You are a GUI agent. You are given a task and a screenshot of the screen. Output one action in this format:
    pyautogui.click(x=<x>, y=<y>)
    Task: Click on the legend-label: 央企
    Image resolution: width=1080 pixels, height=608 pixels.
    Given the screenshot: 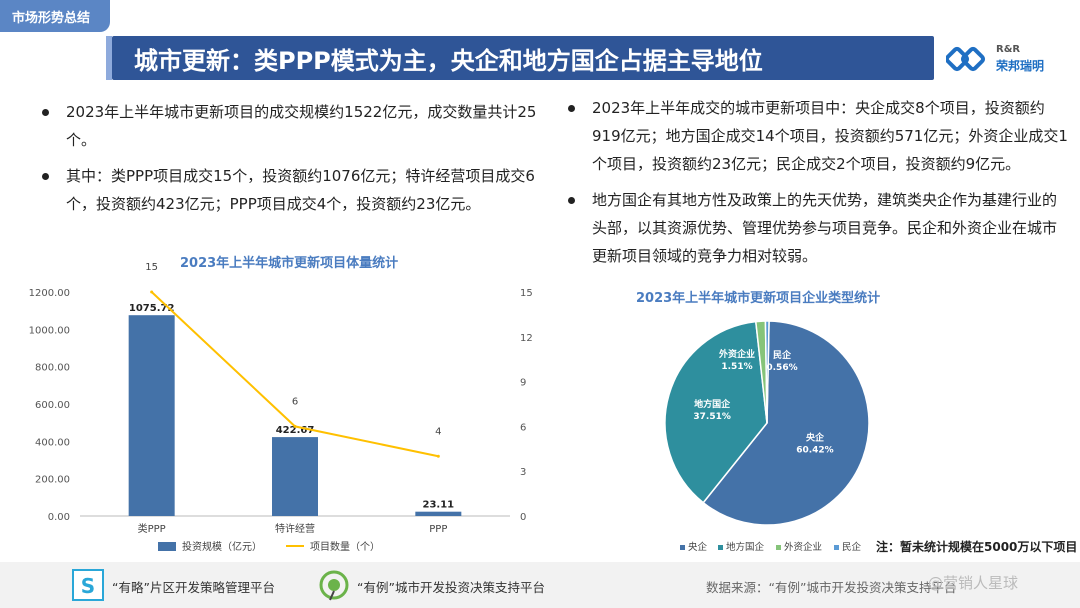 What is the action you would take?
    pyautogui.click(x=698, y=547)
    